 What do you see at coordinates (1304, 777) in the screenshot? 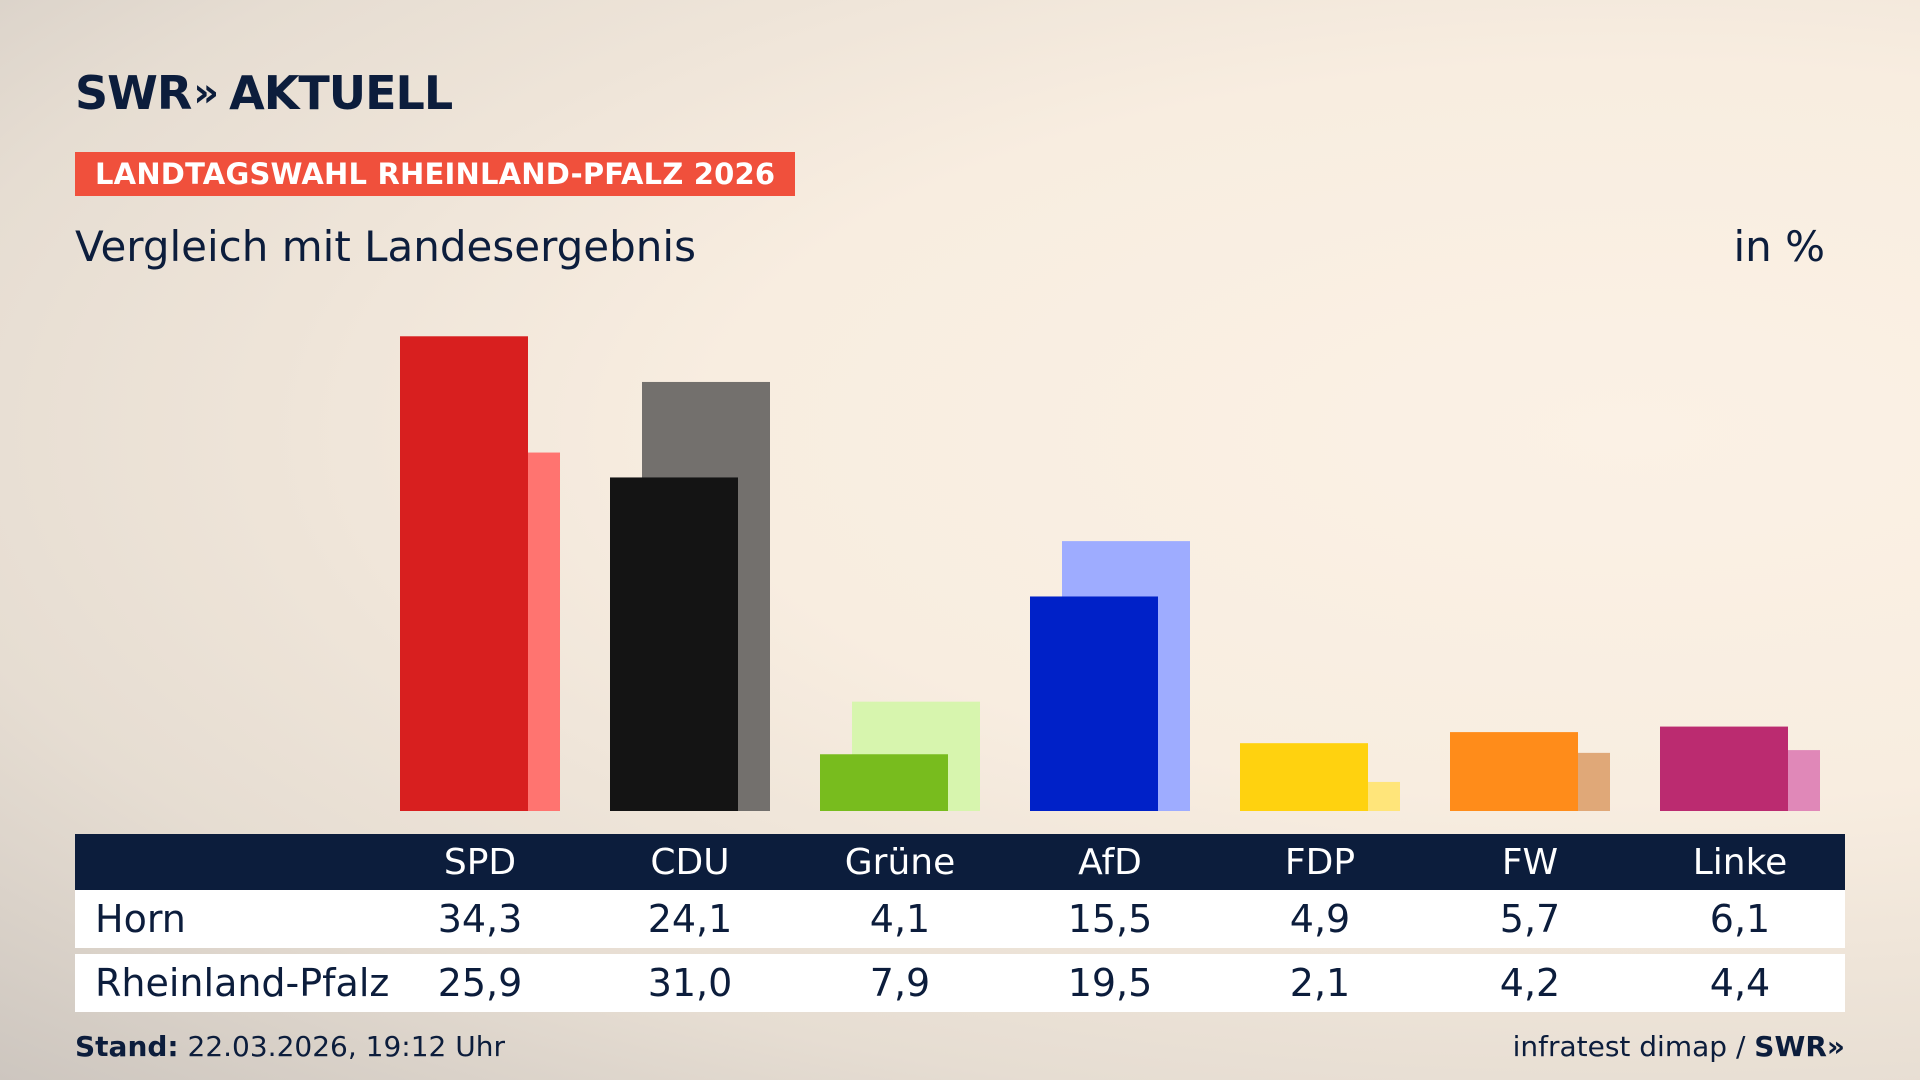
I see `bar-horn-fdp` at bounding box center [1304, 777].